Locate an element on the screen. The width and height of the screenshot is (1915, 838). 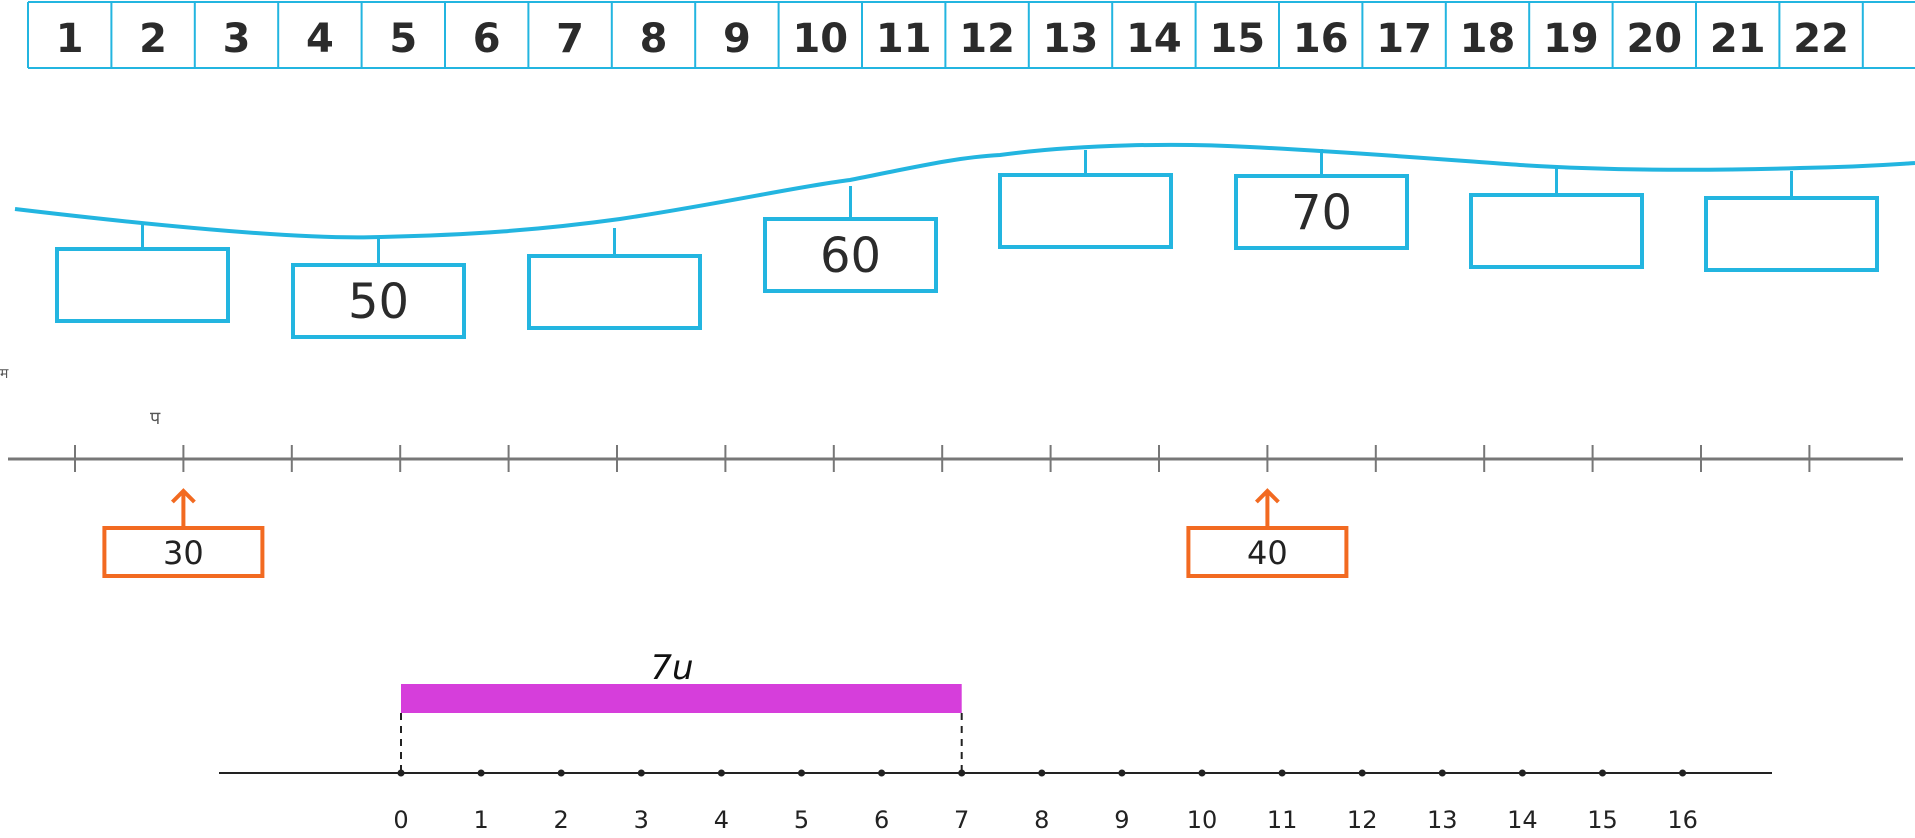
top-mark-text: प is located at coordinates (155, 418).